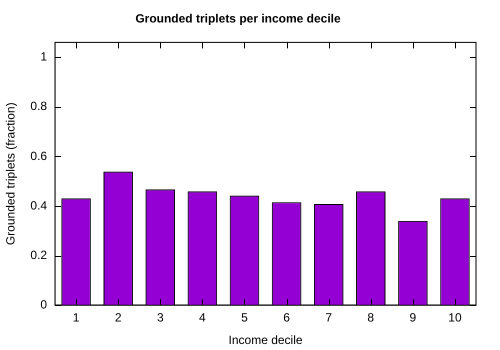 Image resolution: width=500 pixels, height=350 pixels. Describe the element at coordinates (39, 205) in the screenshot. I see `y-tick-label: 0.4` at that location.